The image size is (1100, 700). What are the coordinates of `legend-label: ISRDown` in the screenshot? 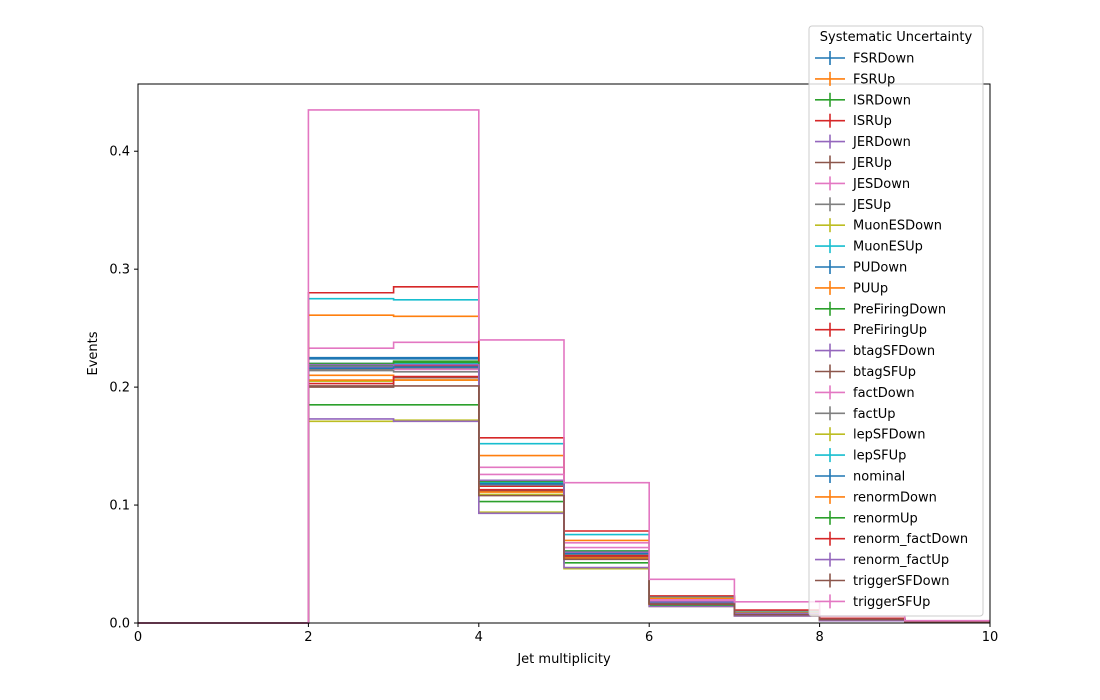 It's located at (882, 100).